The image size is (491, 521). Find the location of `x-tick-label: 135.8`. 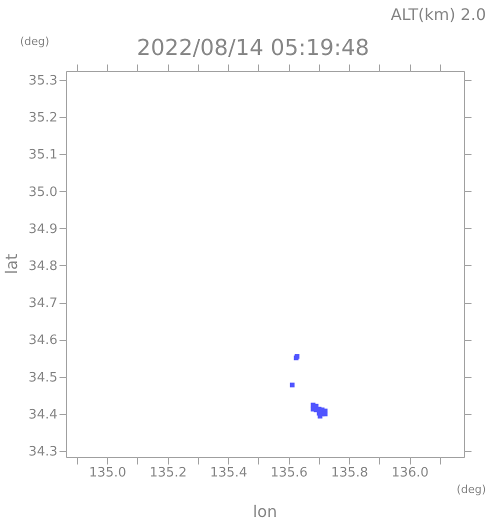

x-tick-label: 135.8 is located at coordinates (349, 473).